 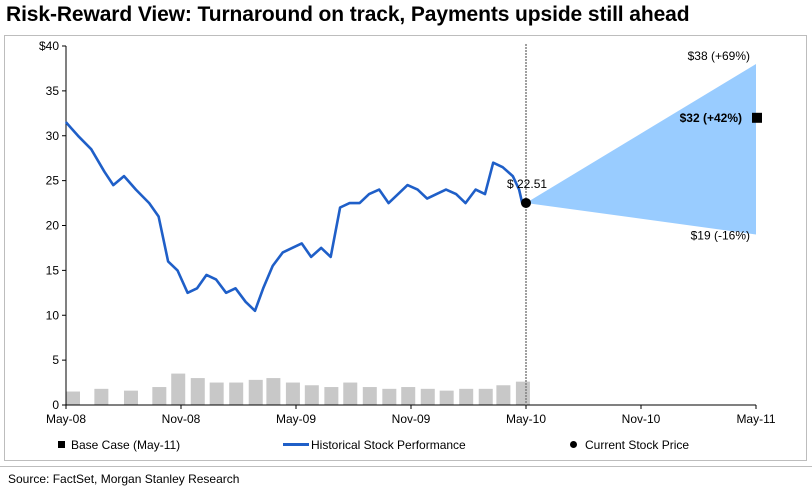 What do you see at coordinates (61, 444) in the screenshot?
I see `square-marker-icon` at bounding box center [61, 444].